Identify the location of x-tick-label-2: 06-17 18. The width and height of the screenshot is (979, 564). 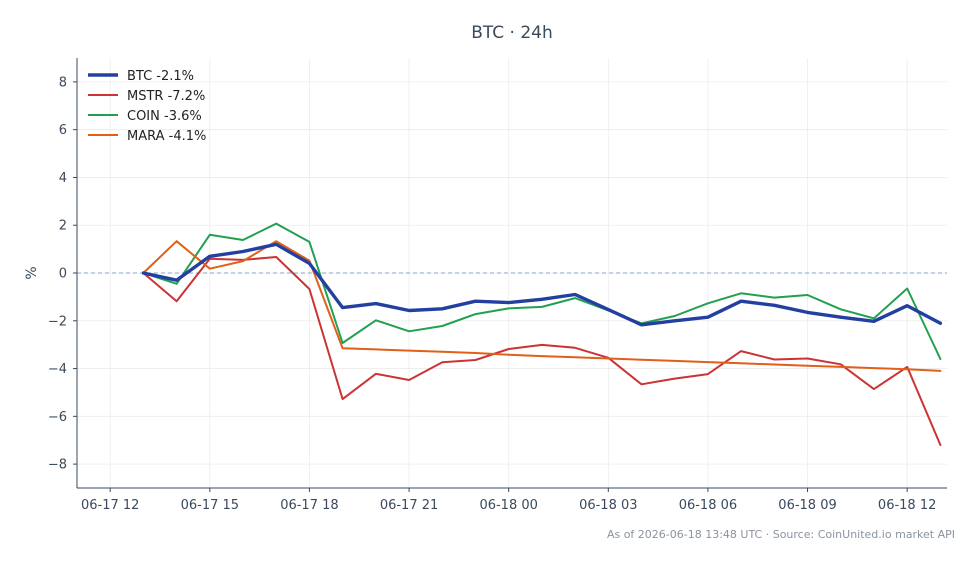
(309, 505).